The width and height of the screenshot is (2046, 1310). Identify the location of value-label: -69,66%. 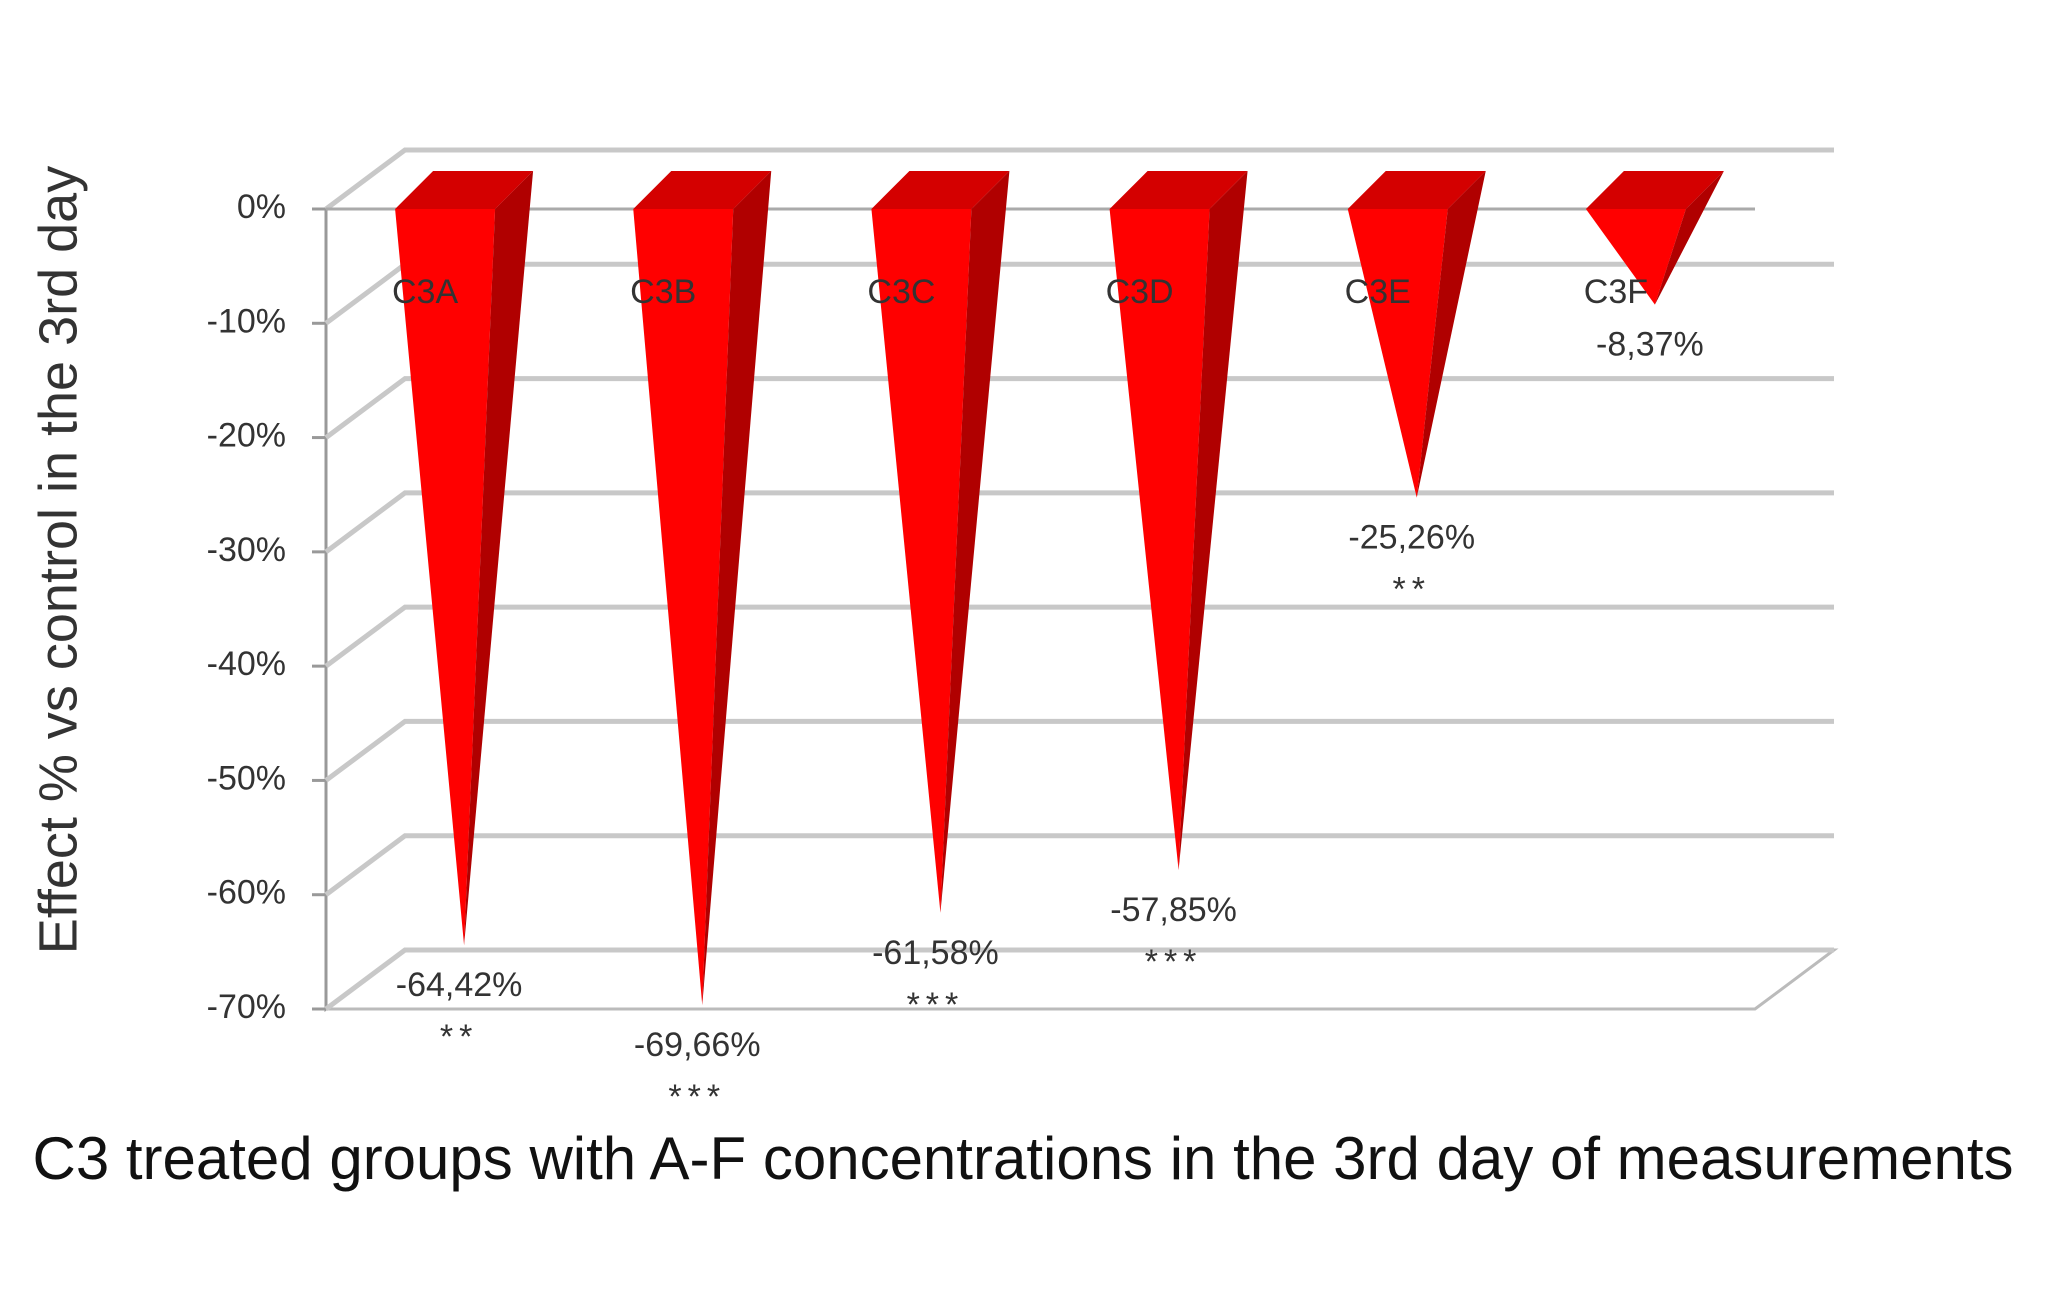
(697, 1045).